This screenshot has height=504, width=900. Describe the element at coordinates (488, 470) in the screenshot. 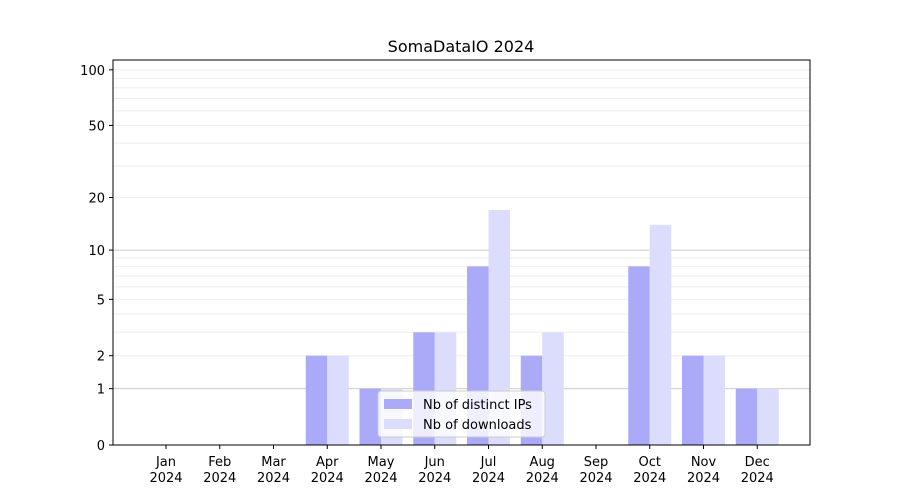

I see `x-tick-label: Jul 2024` at that location.